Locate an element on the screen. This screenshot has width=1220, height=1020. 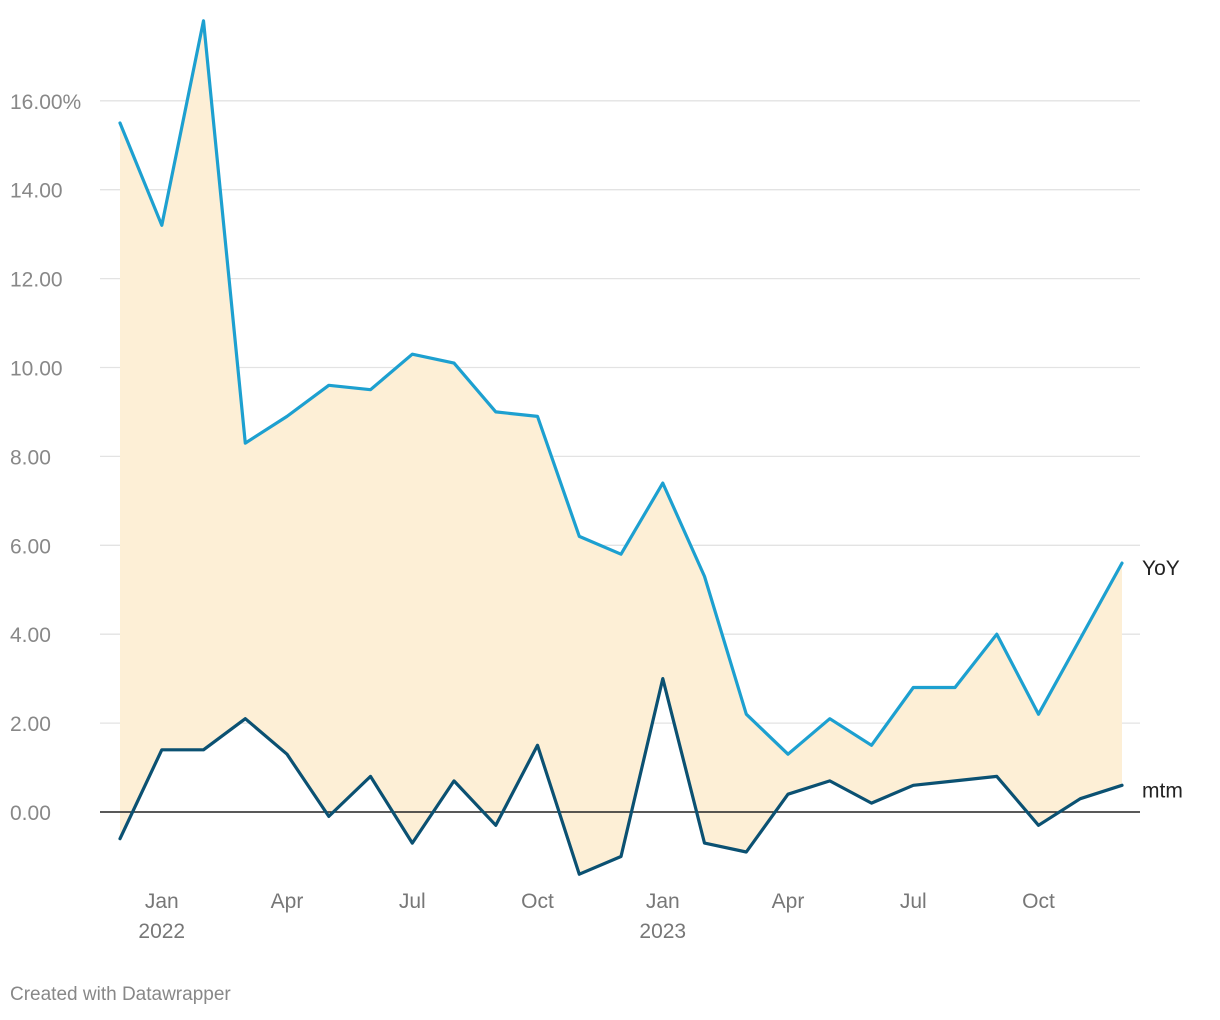
y-tick-label: 8.00 is located at coordinates (30, 457).